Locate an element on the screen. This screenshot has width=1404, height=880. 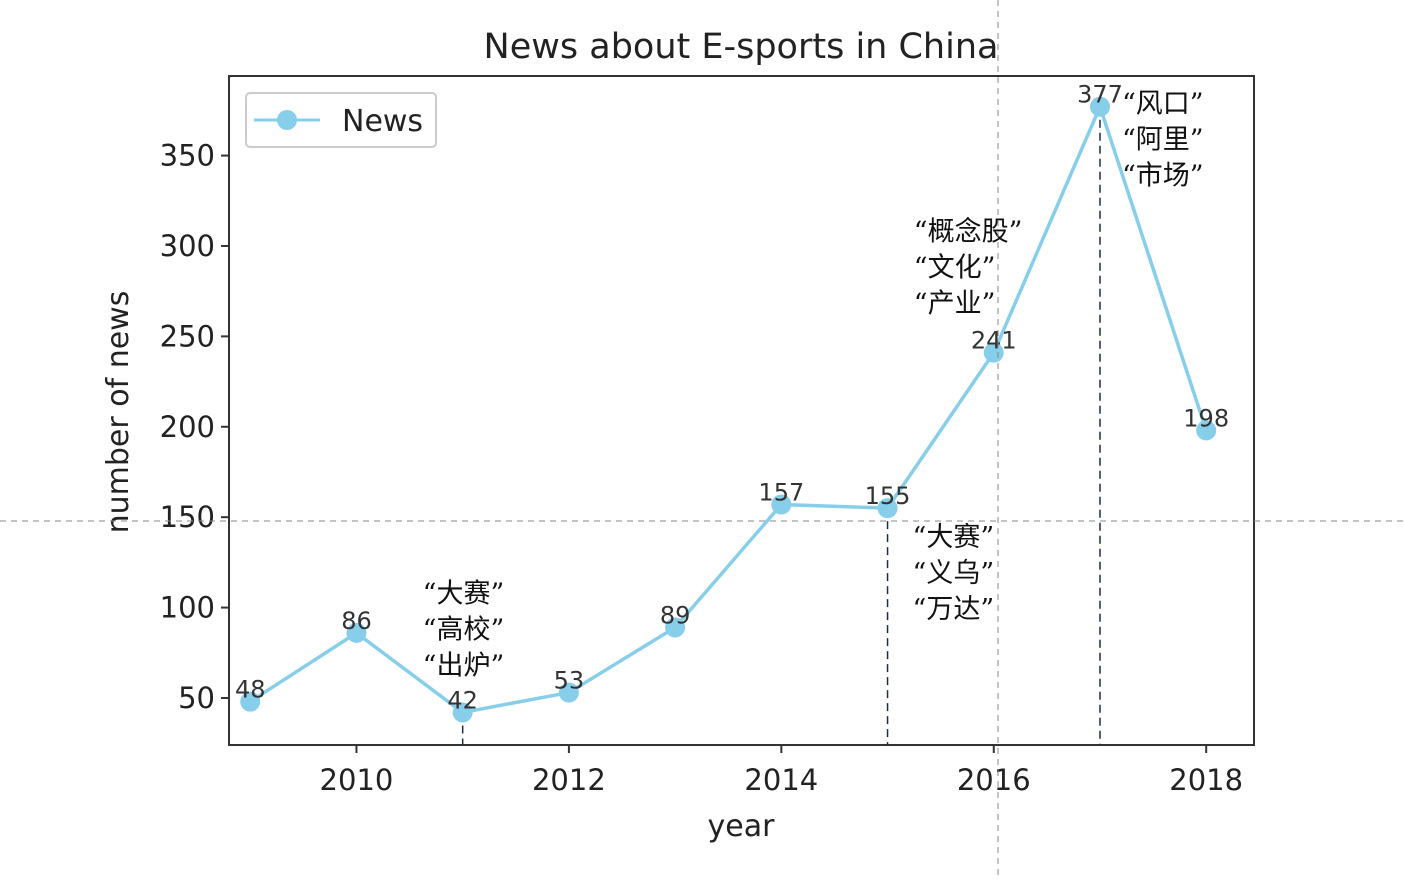
legend-box is located at coordinates (341, 120).